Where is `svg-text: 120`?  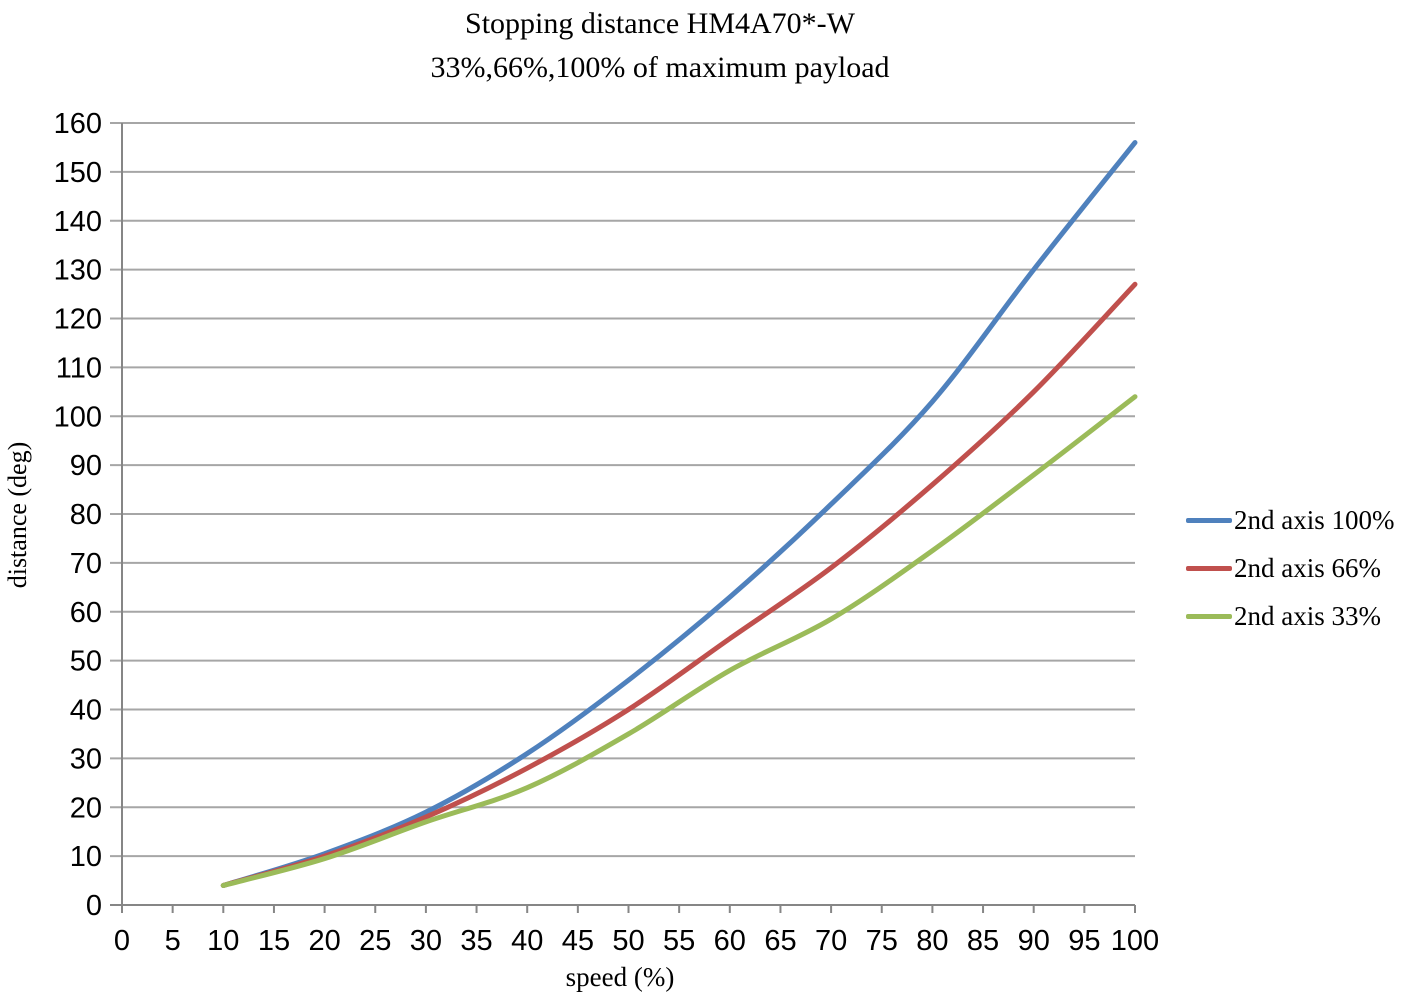
svg-text: 120 is located at coordinates (78, 320).